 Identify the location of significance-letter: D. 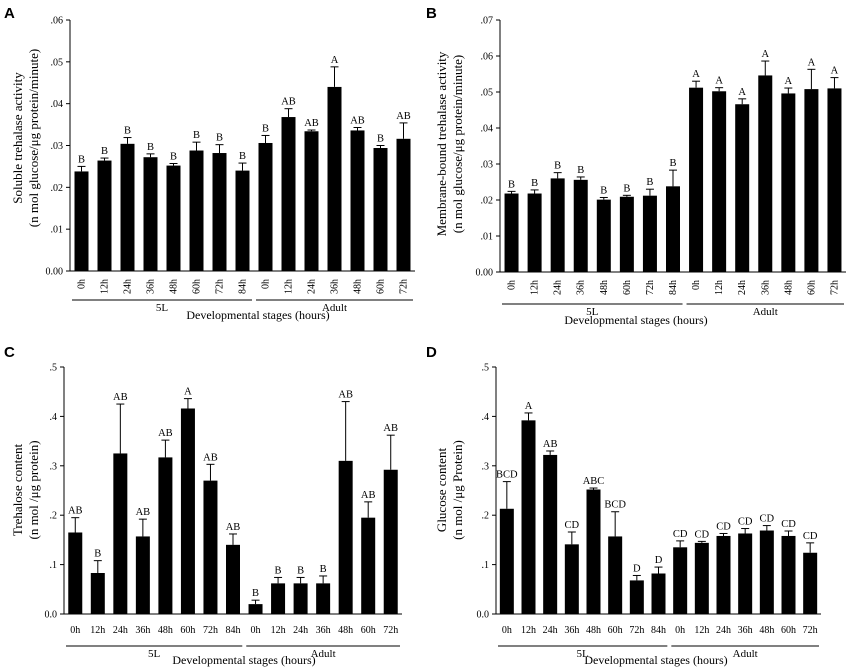
(659, 560).